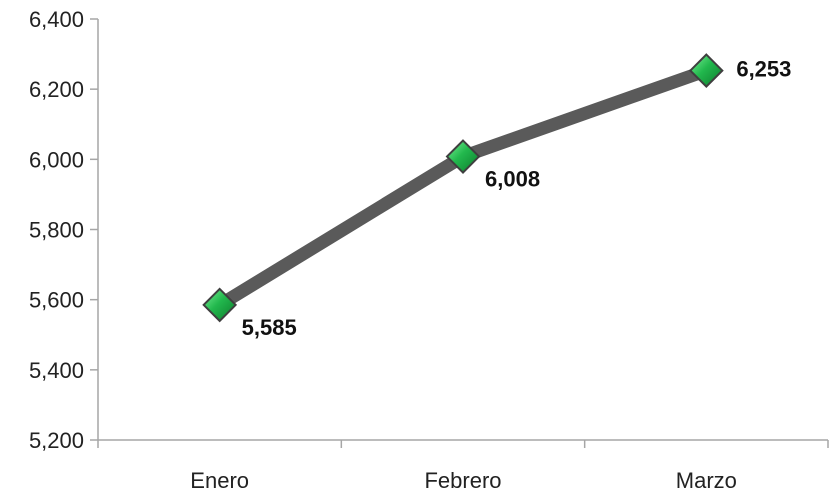  Describe the element at coordinates (219, 480) in the screenshot. I see `x-category-label: Enero` at that location.